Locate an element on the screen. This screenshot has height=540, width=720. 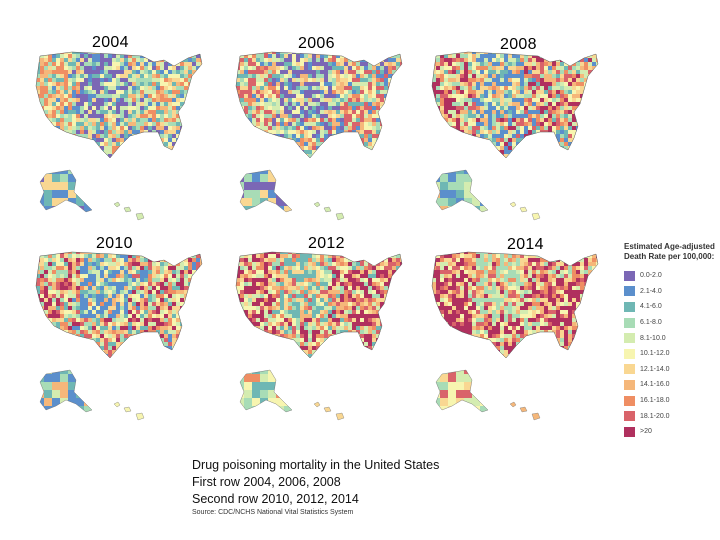
year-label-2014: 2014 is located at coordinates (525, 244).